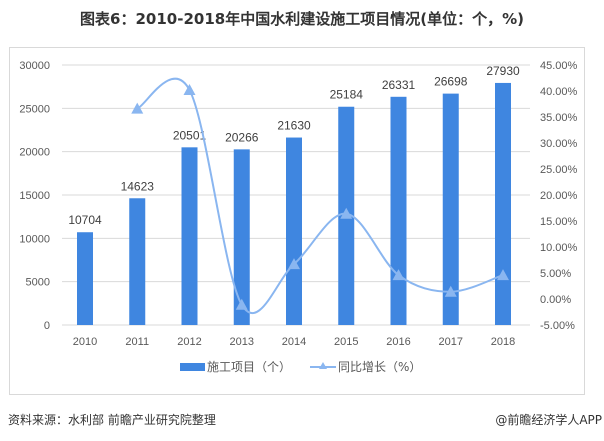 This screenshot has height=441, width=604. What do you see at coordinates (242, 137) in the screenshot?
I see `bar-data-label: 20266` at bounding box center [242, 137].